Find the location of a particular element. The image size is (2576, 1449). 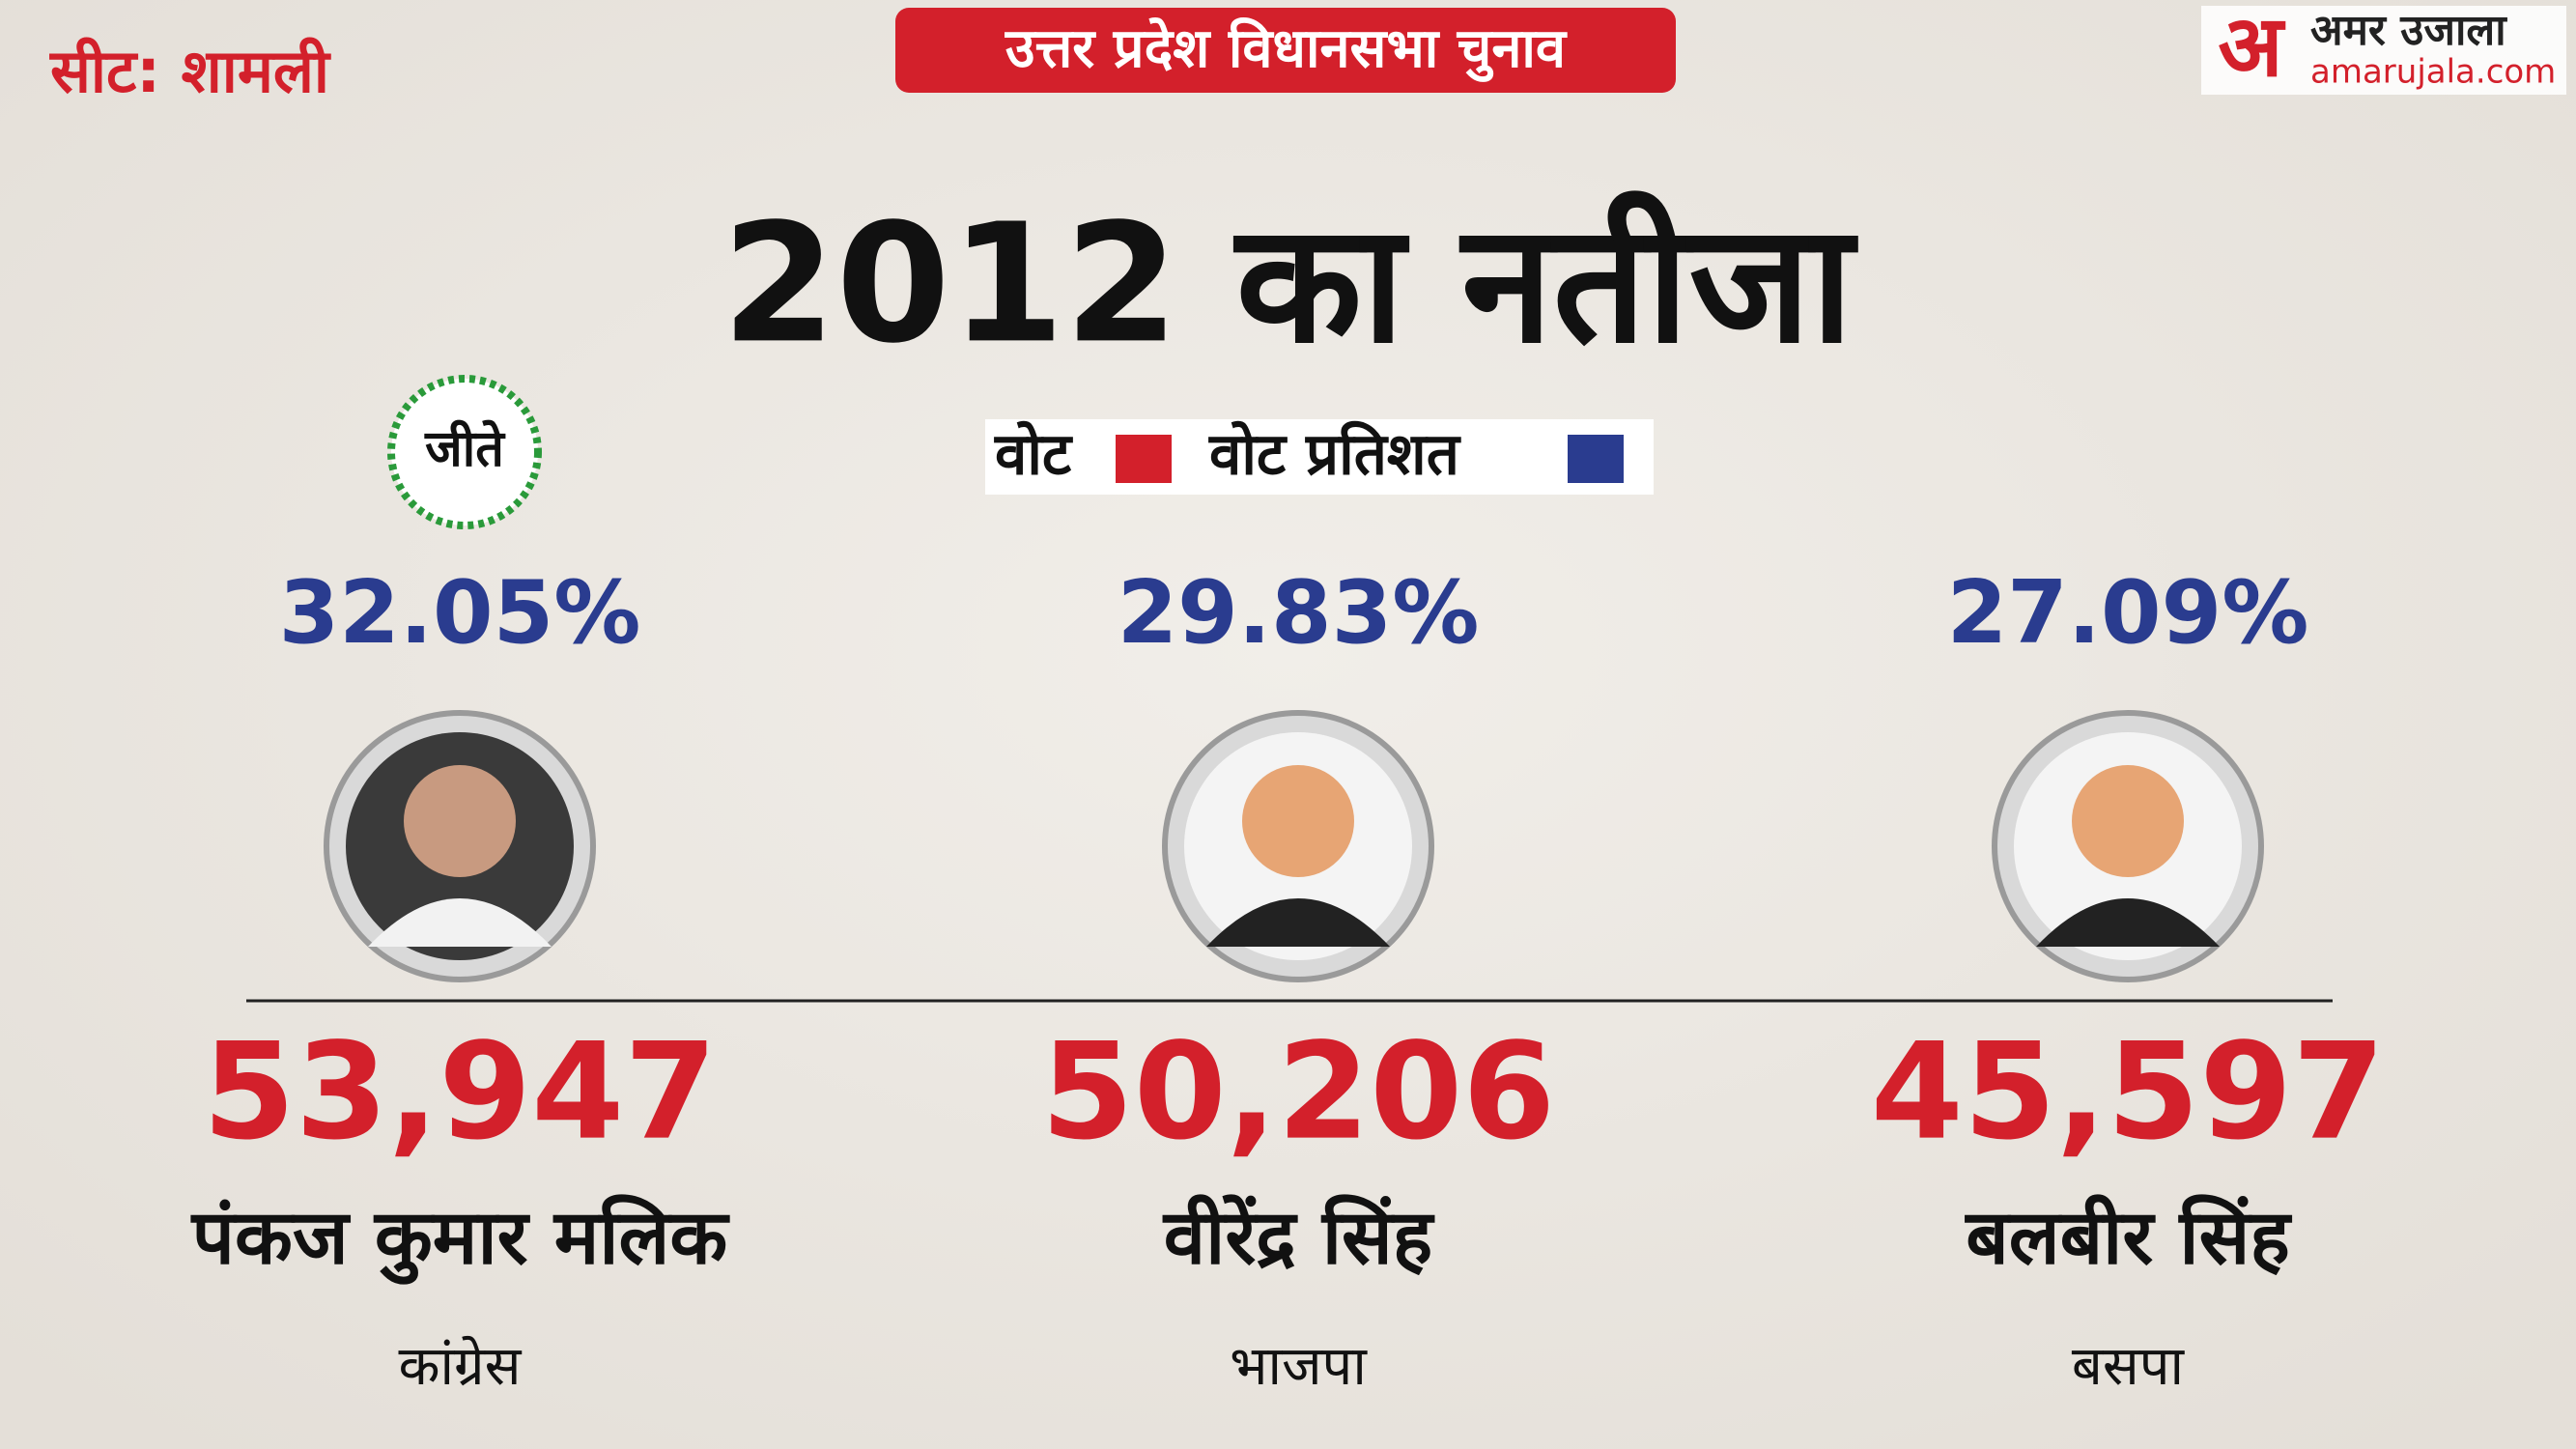

logo-name: अमर उजाला is located at coordinates (2408, 30).